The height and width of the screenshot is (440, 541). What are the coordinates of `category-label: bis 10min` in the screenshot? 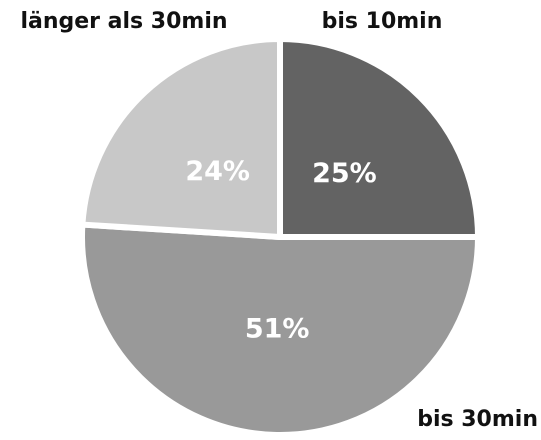 It's located at (382, 21).